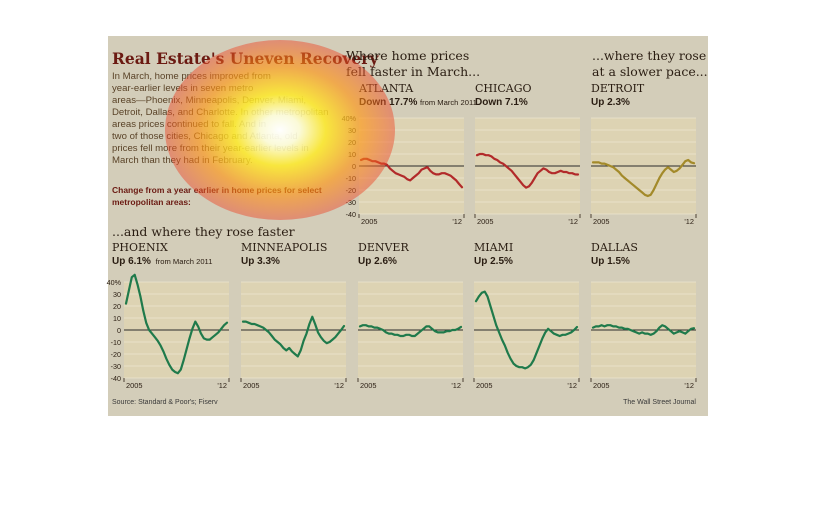 Image resolution: width=816 pixels, height=512 pixels. What do you see at coordinates (410, 315) in the screenshot?
I see `chart-denver: DENVER Up 2.6% 2005 '12` at bounding box center [410, 315].